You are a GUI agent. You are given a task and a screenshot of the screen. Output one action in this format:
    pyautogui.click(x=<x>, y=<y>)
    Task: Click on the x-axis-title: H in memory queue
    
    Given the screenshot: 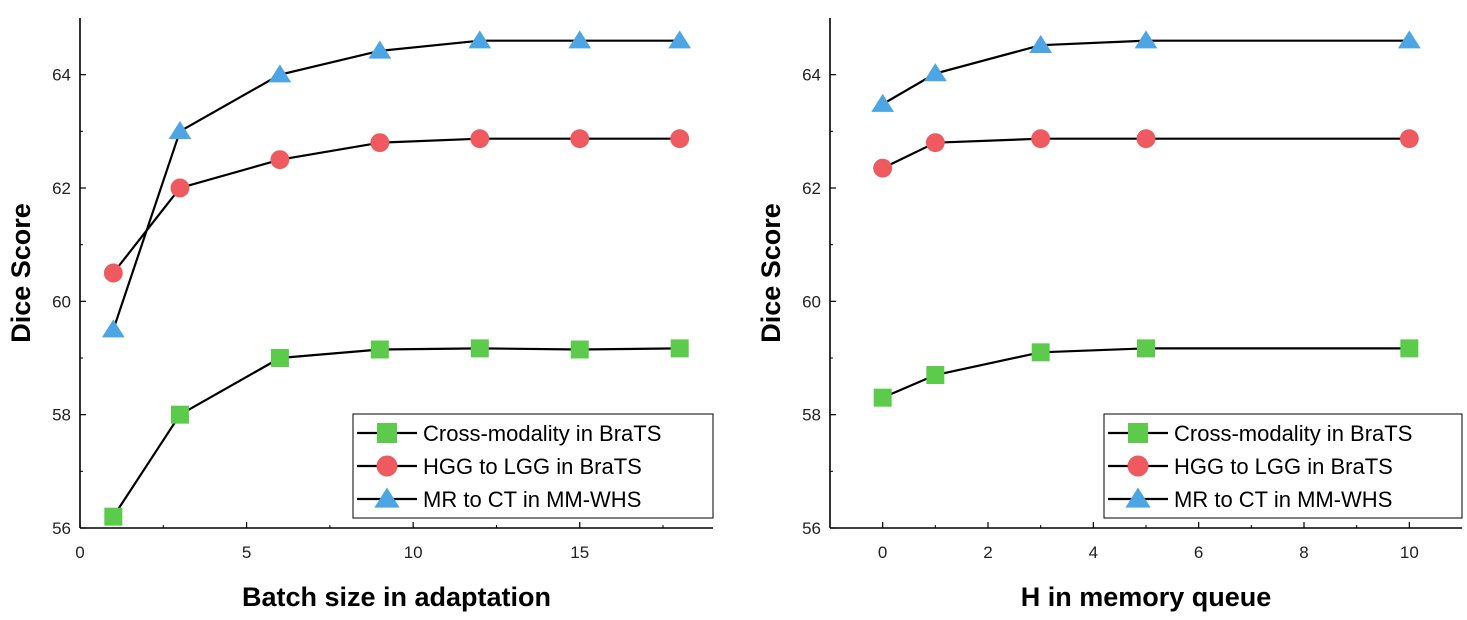 What is the action you would take?
    pyautogui.click(x=1146, y=597)
    